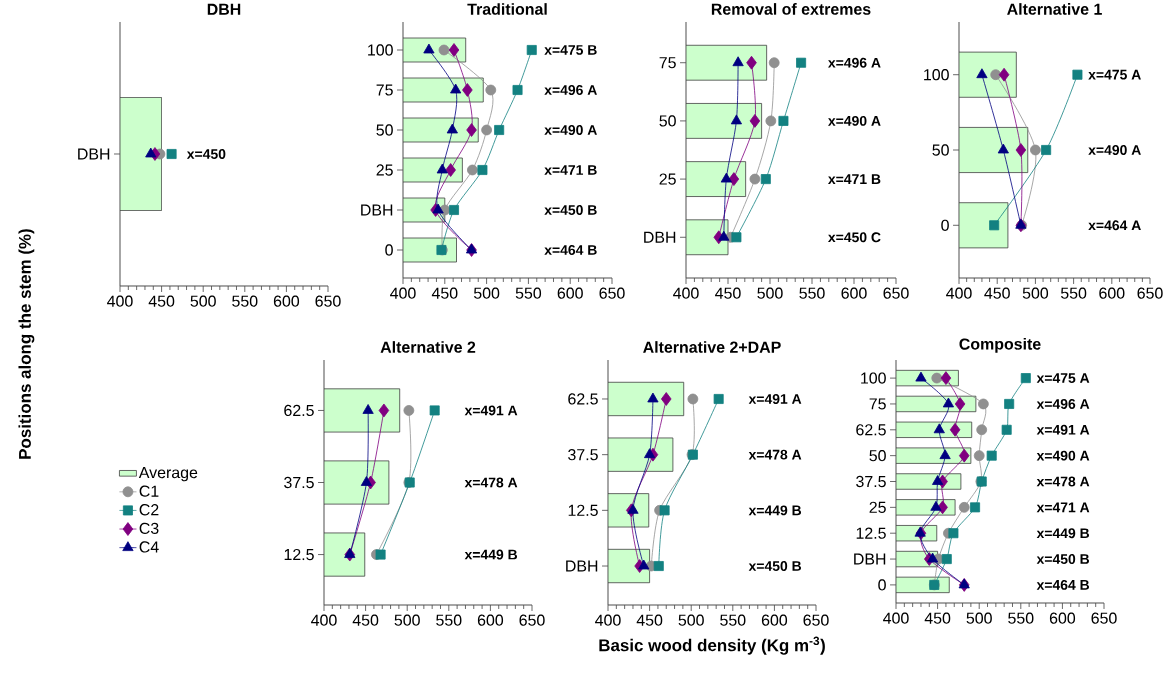 The height and width of the screenshot is (684, 1169). Describe the element at coordinates (791, 9) in the screenshot. I see `chart-title: Removal of extremes` at that location.